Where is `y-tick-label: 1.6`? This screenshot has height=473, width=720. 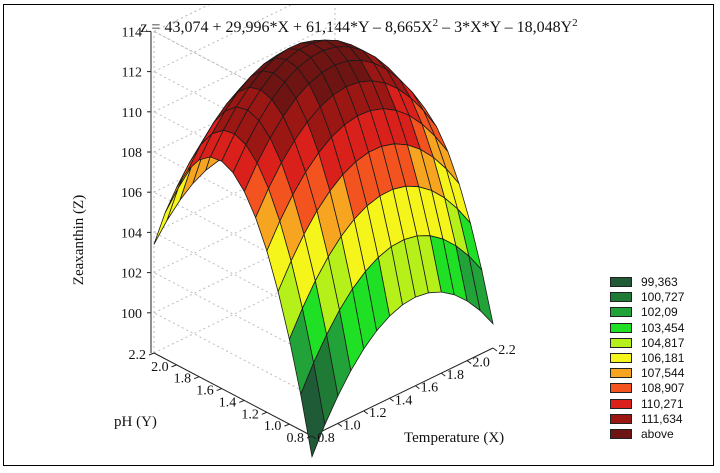
y-tick-label: 1.6 is located at coordinates (205, 391).